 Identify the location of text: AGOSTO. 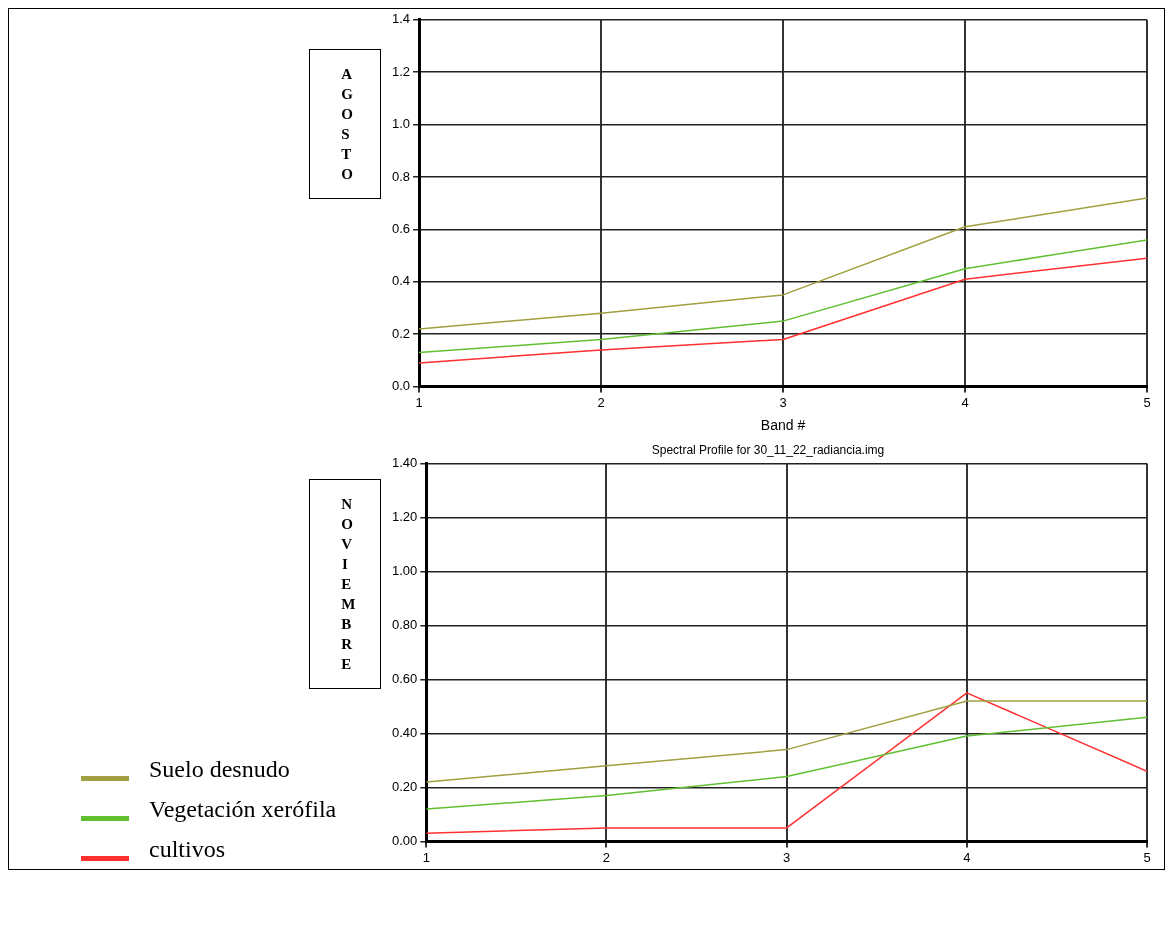
(347, 124).